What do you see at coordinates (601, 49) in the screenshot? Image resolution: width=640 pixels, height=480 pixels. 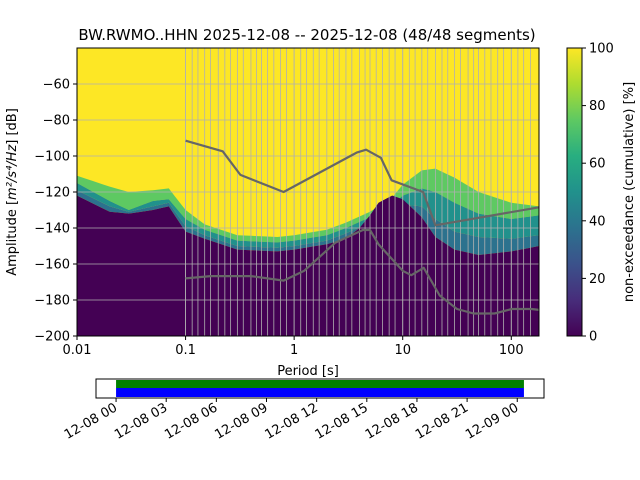 I see `colorbar-tick-label: 100` at bounding box center [601, 49].